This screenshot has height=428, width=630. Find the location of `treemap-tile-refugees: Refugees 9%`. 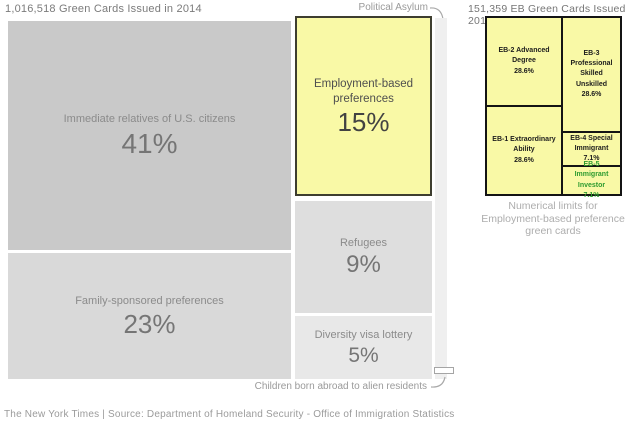

treemap-tile-refugees: Refugees 9% is located at coordinates (363, 257).